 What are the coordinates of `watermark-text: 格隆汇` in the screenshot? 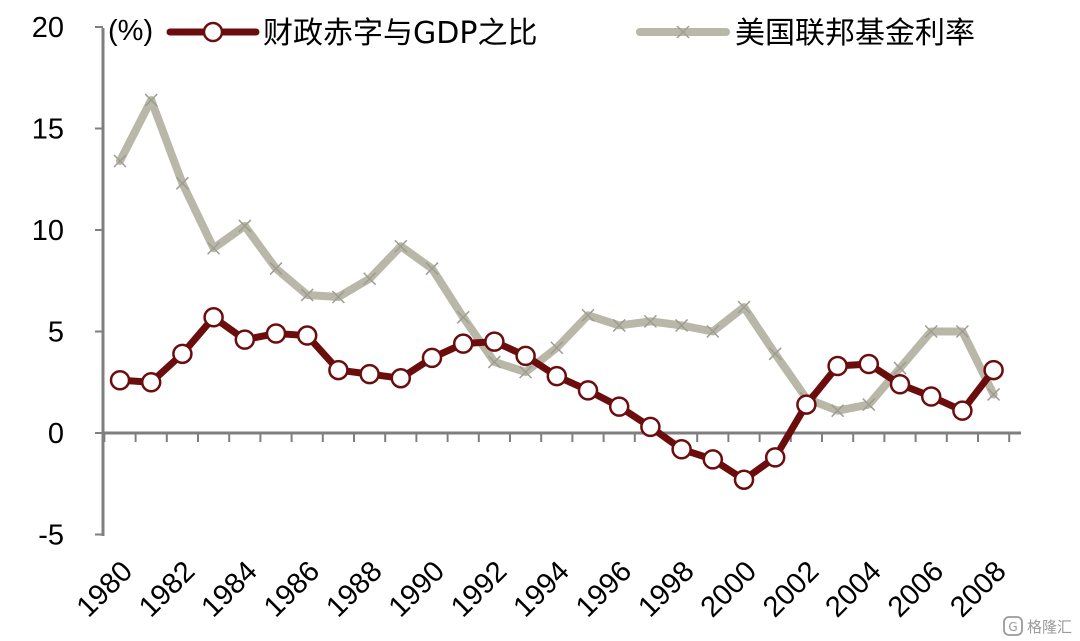 It's located at (1049, 627).